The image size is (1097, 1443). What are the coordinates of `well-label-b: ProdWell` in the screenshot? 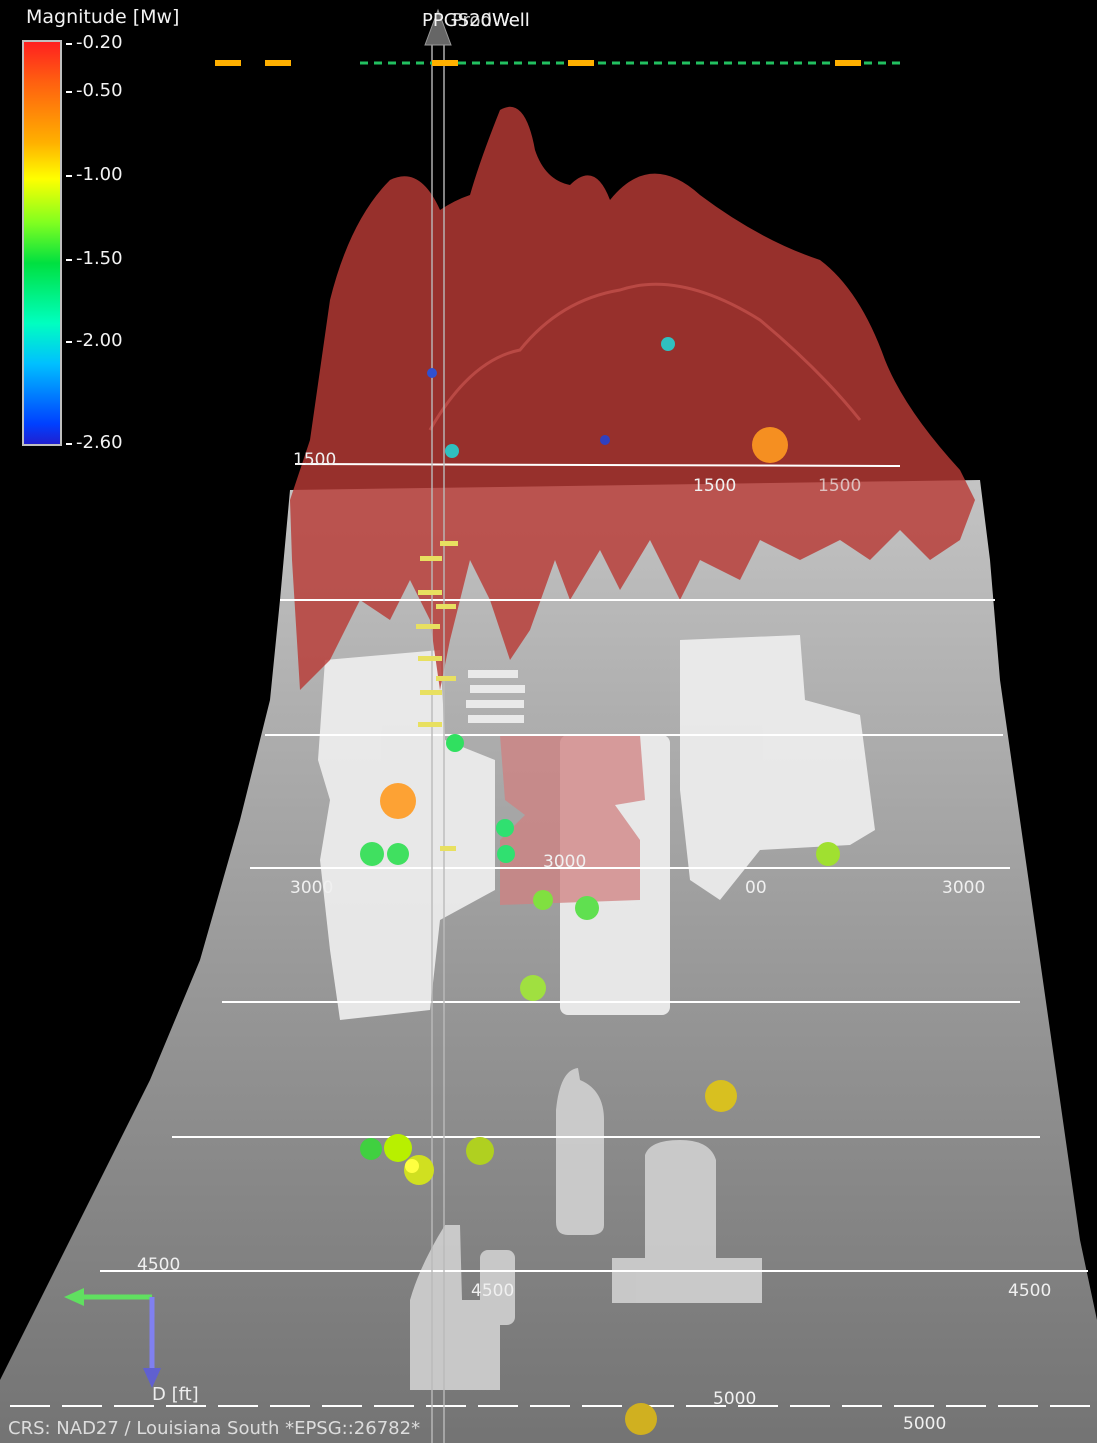 It's located at (491, 20).